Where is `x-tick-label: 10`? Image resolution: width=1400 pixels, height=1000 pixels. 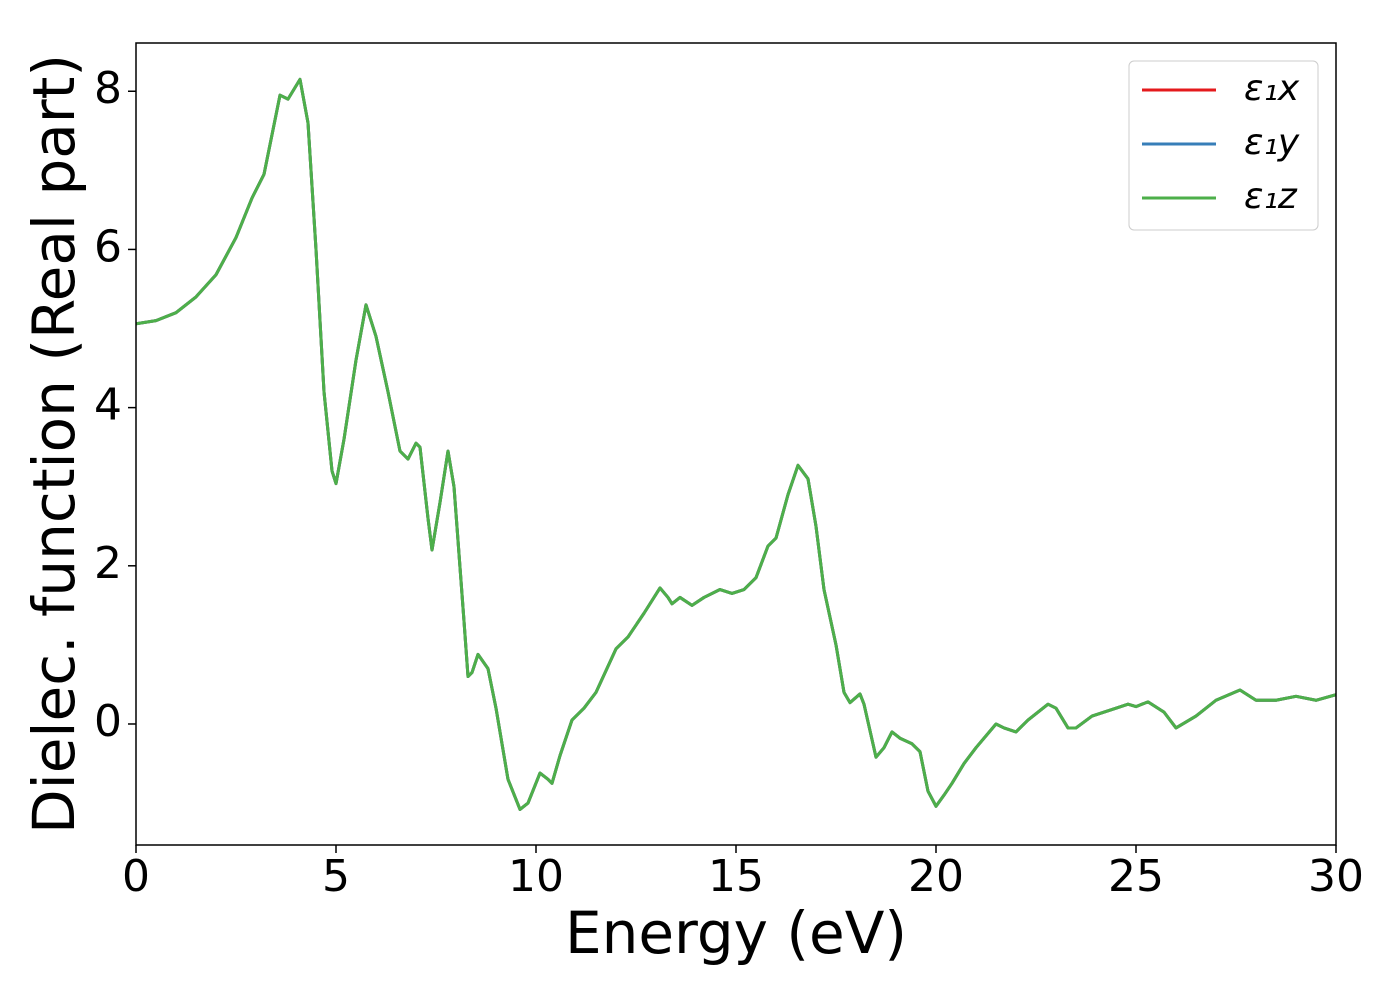
x-tick-label: 10 is located at coordinates (536, 876).